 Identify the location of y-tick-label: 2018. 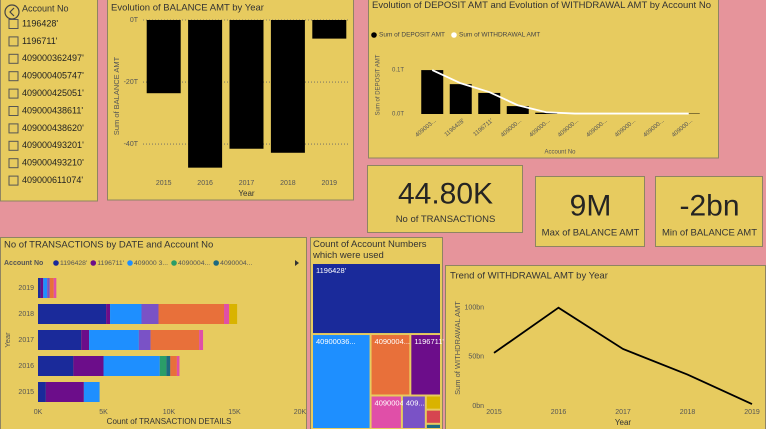
(26, 314).